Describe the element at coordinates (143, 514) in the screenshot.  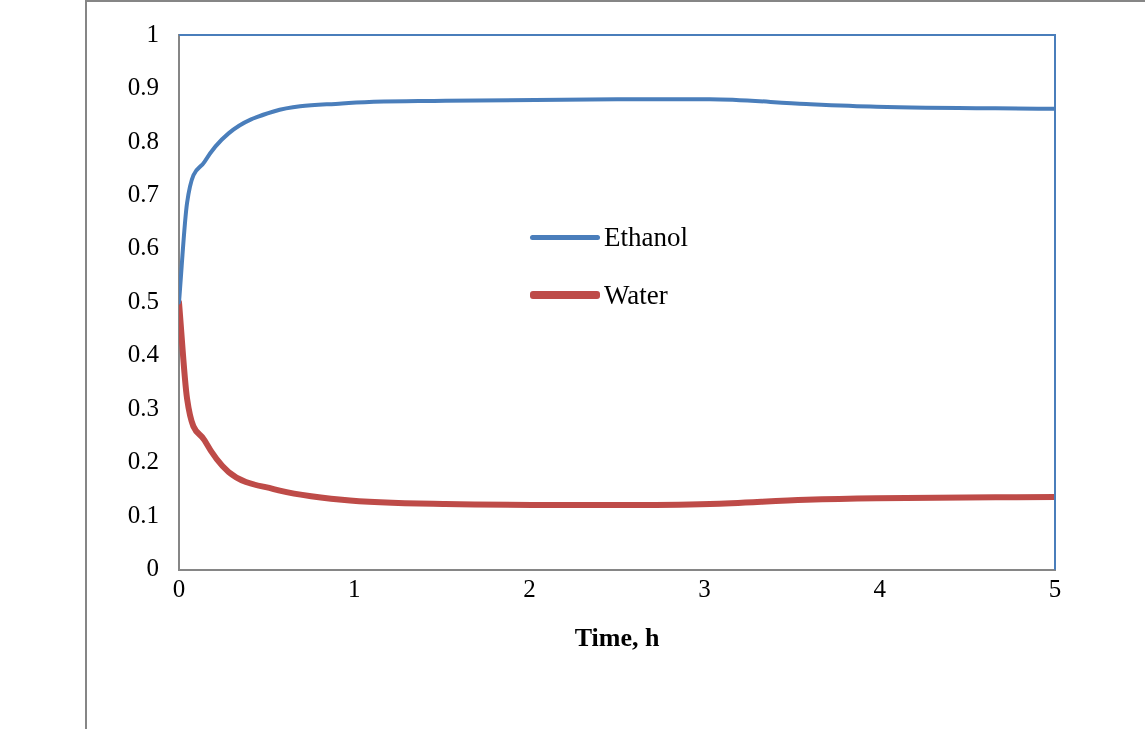
I see `y-tick-label: 0.1` at that location.